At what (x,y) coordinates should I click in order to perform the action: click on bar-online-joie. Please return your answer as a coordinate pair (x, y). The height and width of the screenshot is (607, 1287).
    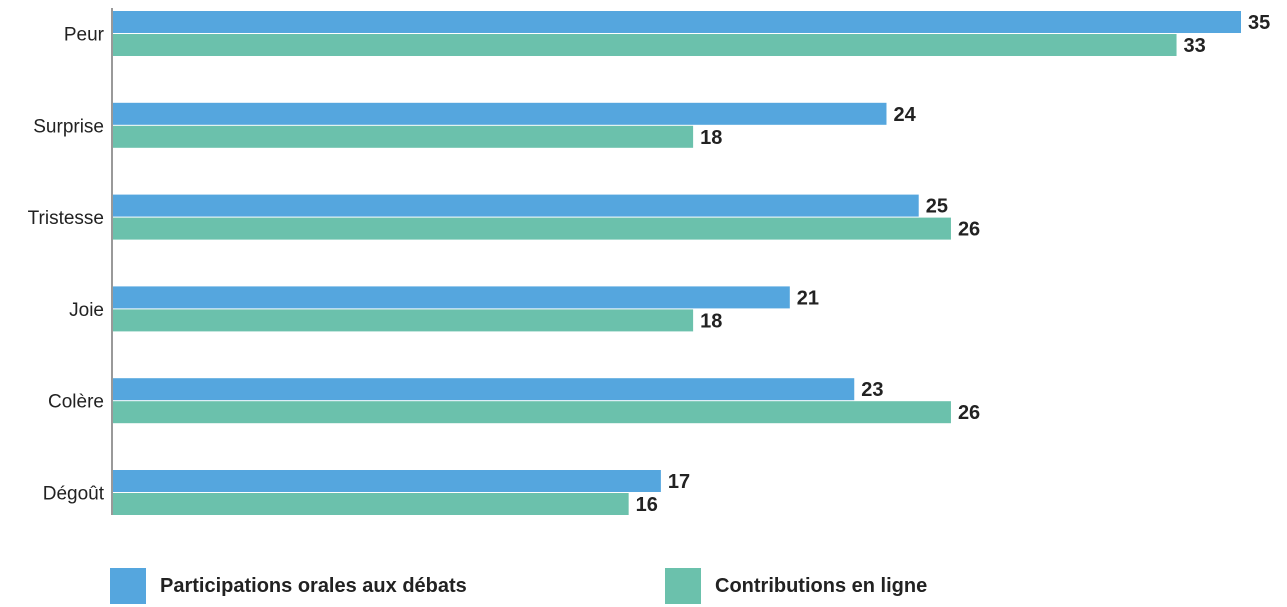
    Looking at the image, I should click on (403, 320).